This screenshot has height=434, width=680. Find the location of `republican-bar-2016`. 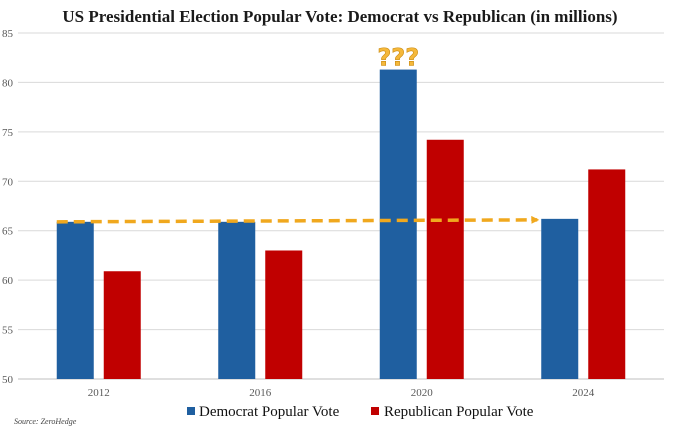

republican-bar-2016 is located at coordinates (284, 314).